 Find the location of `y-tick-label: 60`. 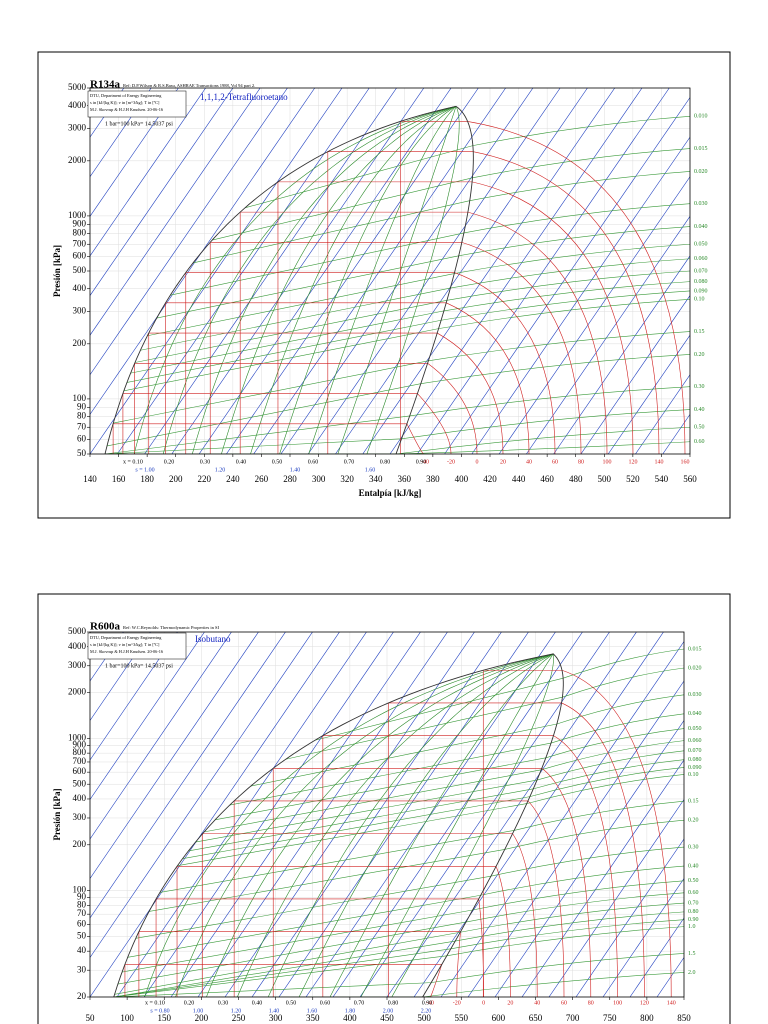

y-tick-label: 60 is located at coordinates (82, 923).